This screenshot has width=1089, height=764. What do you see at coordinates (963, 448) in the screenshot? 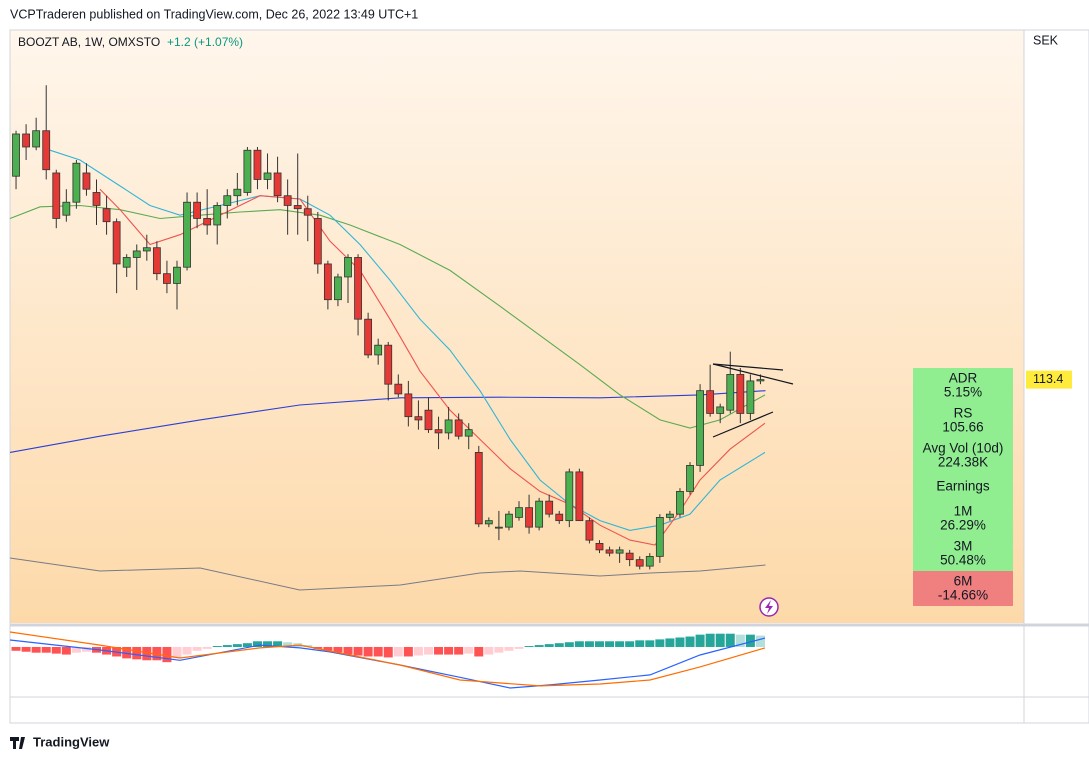
I see `stats-label: Avg Vol (10d)` at bounding box center [963, 448].